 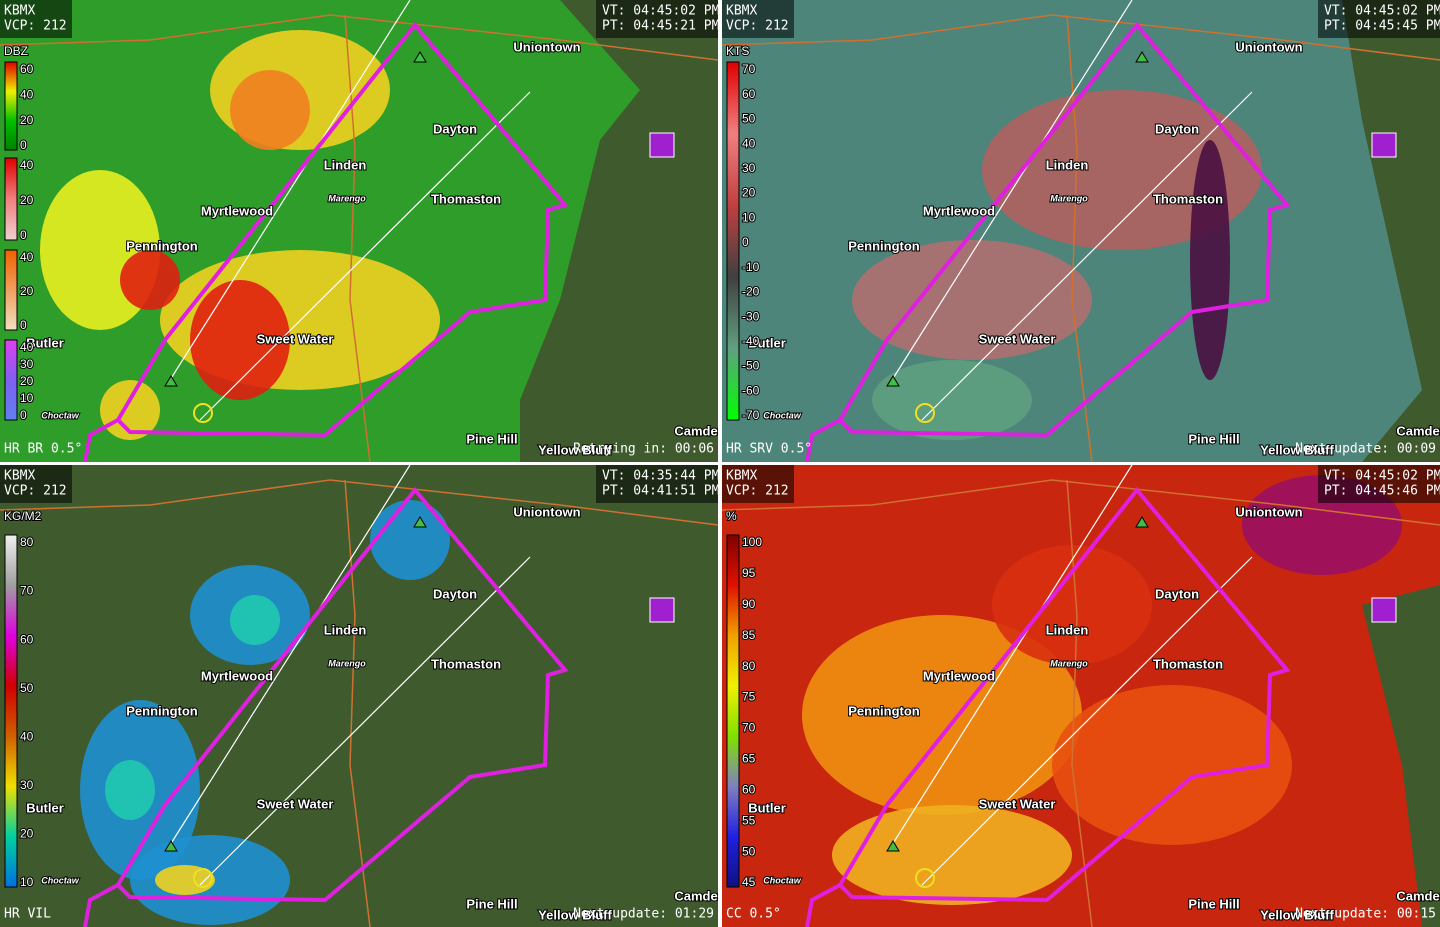 What do you see at coordinates (1365, 449) in the screenshot?
I see `status-label: Next update: 00:09` at bounding box center [1365, 449].